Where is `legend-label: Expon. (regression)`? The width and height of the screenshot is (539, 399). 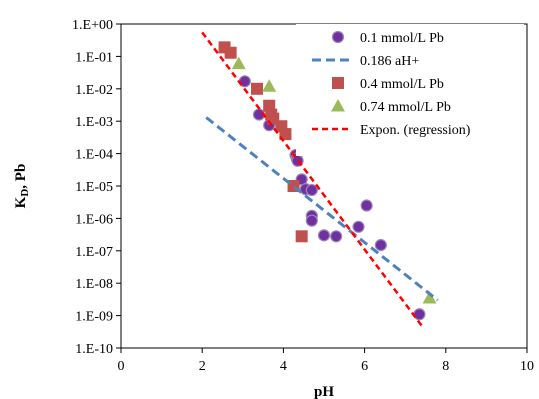
legend-label: Expon. (regression) is located at coordinates (415, 130).